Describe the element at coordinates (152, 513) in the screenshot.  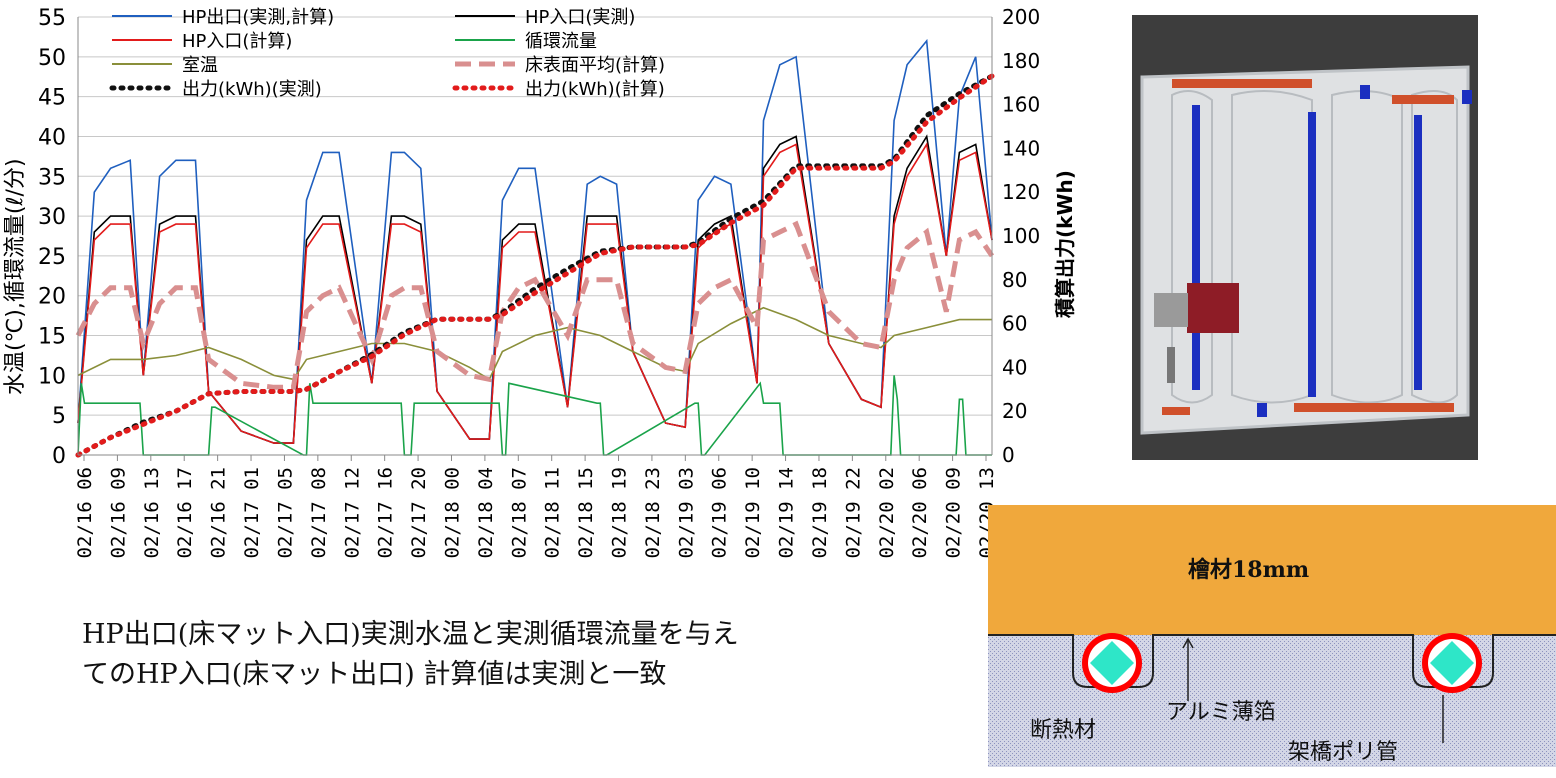
I see `x-tick-label: 02/16 13` at that location.